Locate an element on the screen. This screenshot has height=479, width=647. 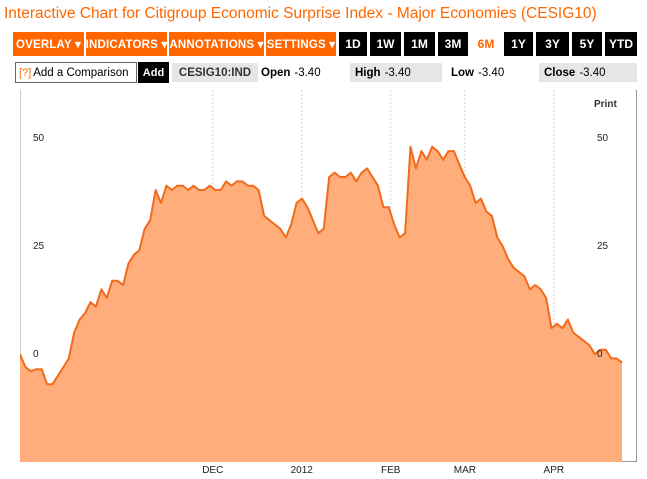
x-tick-label-mar: MAR is located at coordinates (465, 470).